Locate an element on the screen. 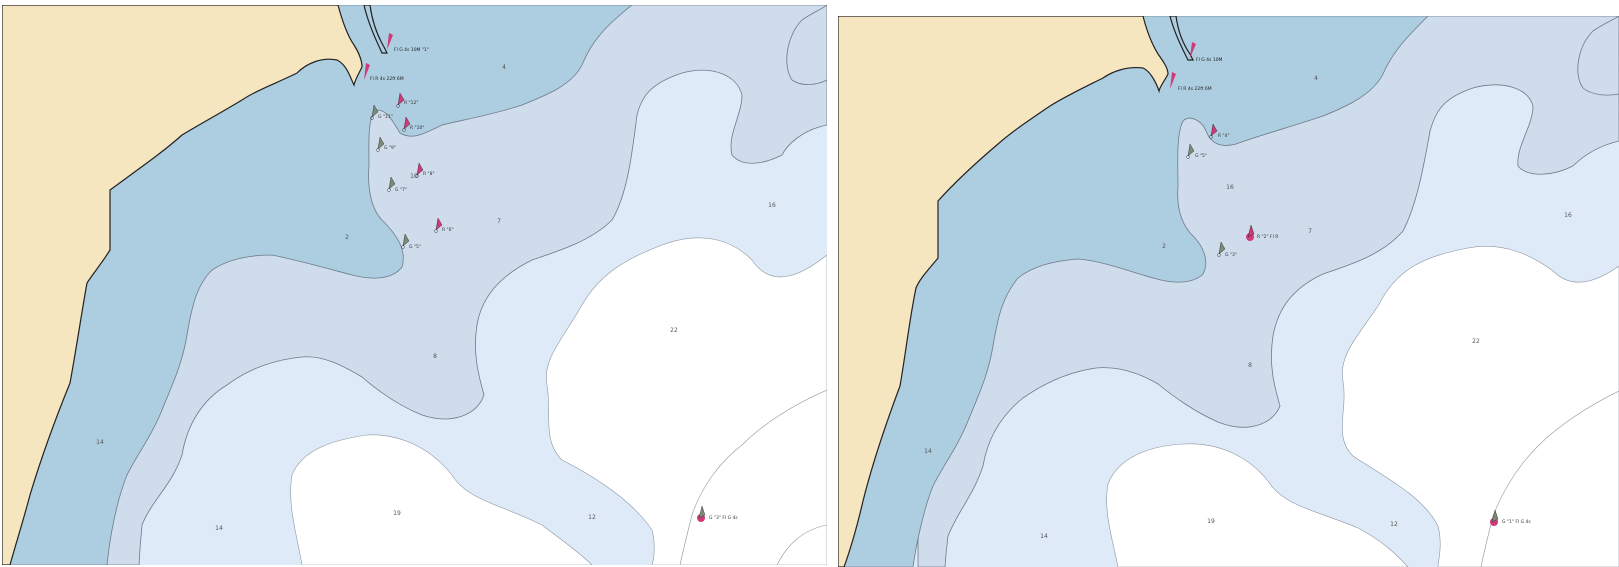  contour-southeast is located at coordinates (801, 544).